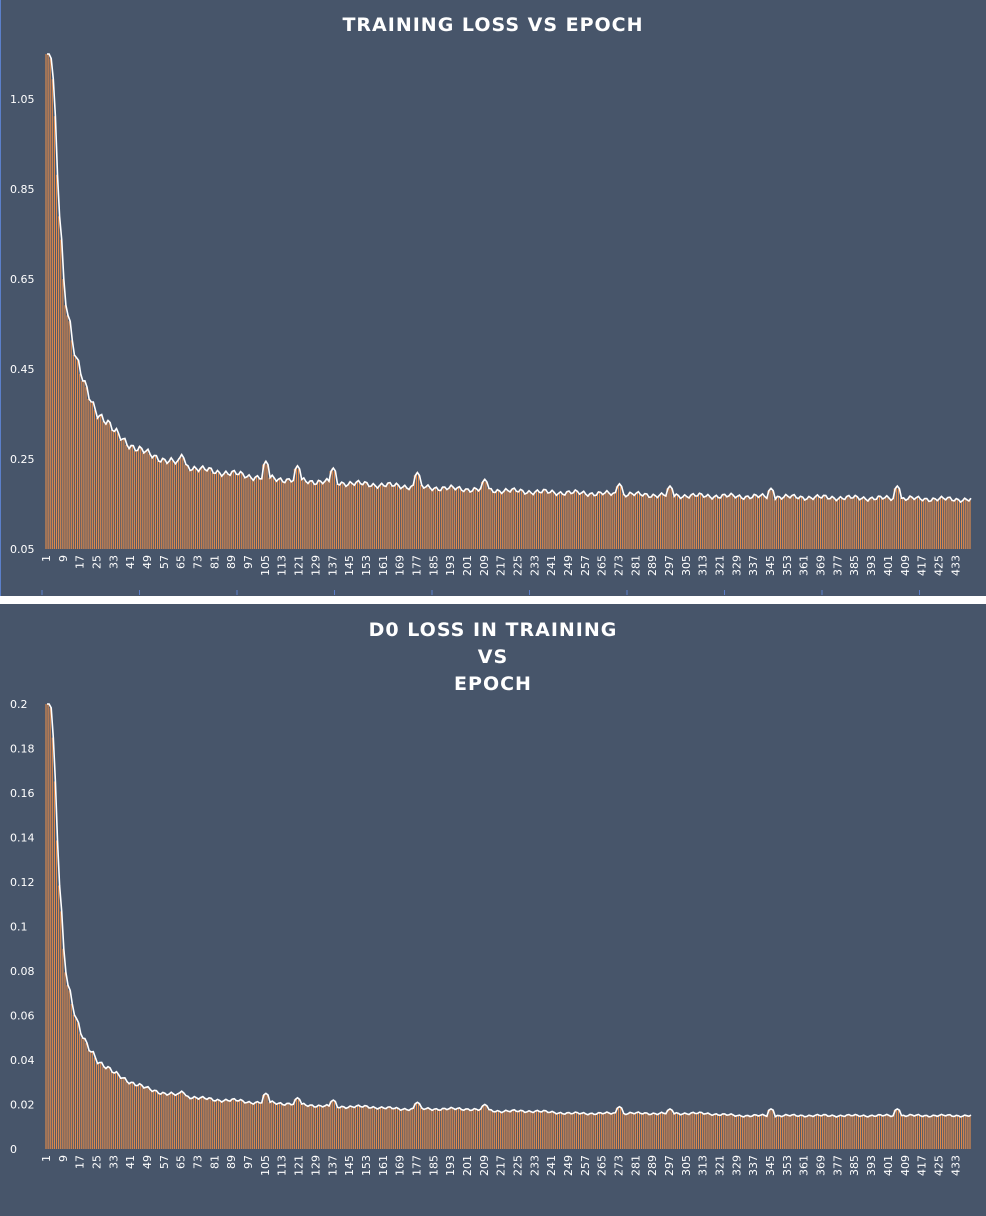  Describe the element at coordinates (164, 1162) in the screenshot. I see `d0-loss-xtick-label: 57` at that location.